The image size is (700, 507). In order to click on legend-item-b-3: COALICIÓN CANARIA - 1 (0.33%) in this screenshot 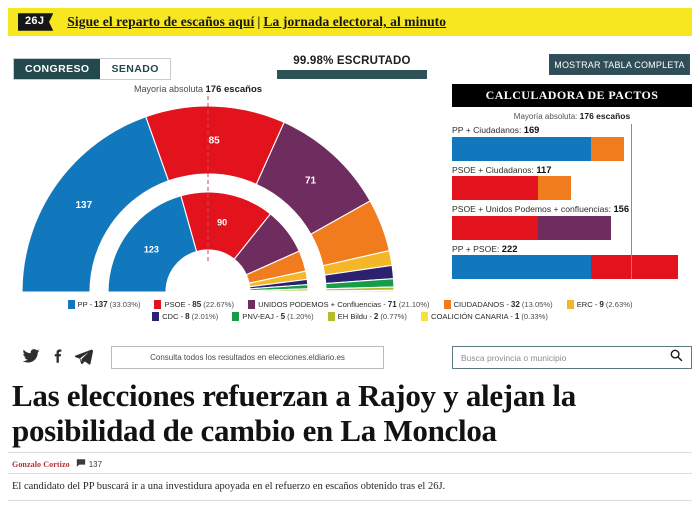, I will do `click(484, 316)`.